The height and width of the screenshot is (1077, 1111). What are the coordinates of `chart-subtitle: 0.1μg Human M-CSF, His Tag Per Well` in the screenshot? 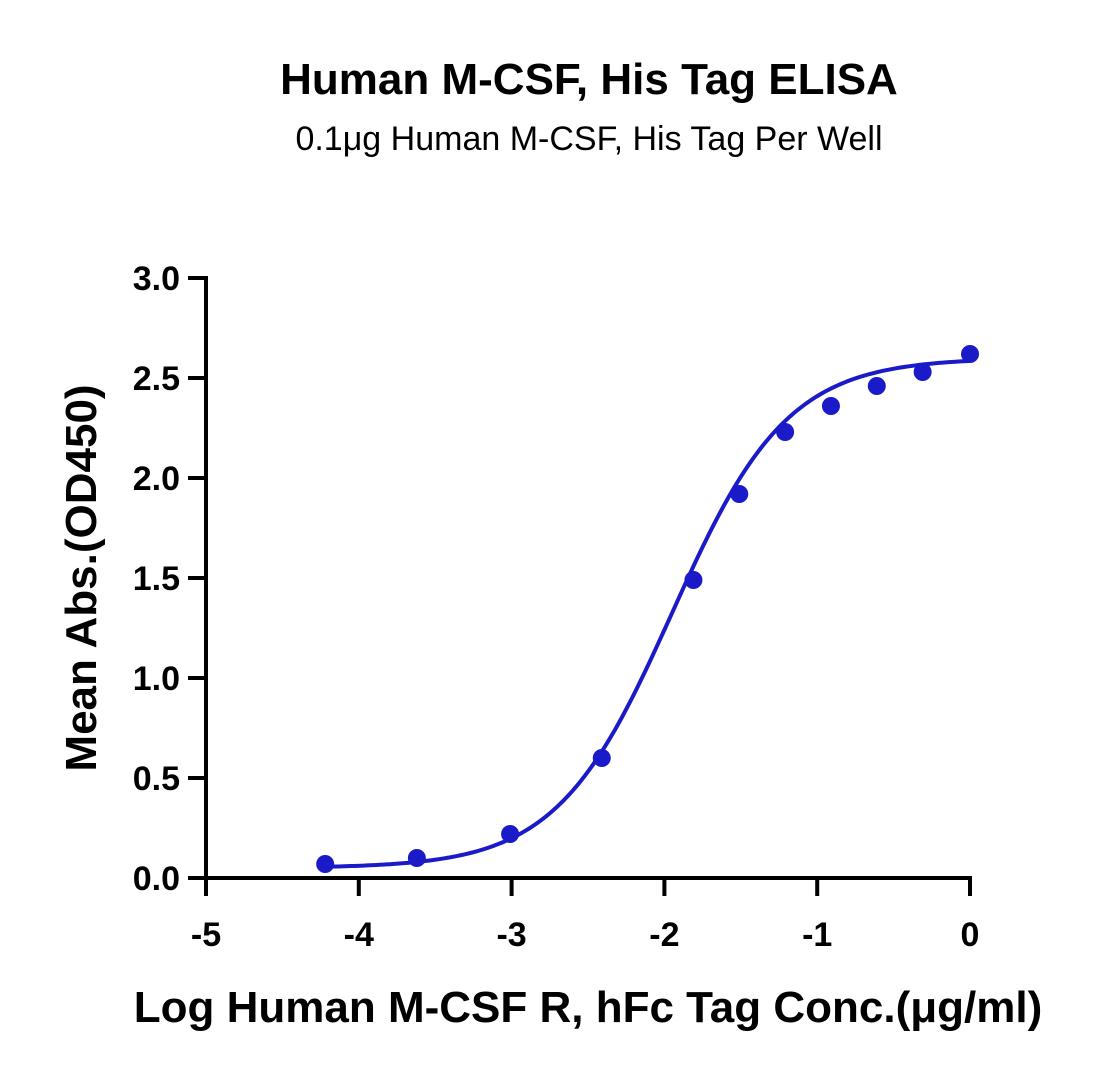 It's located at (588, 139).